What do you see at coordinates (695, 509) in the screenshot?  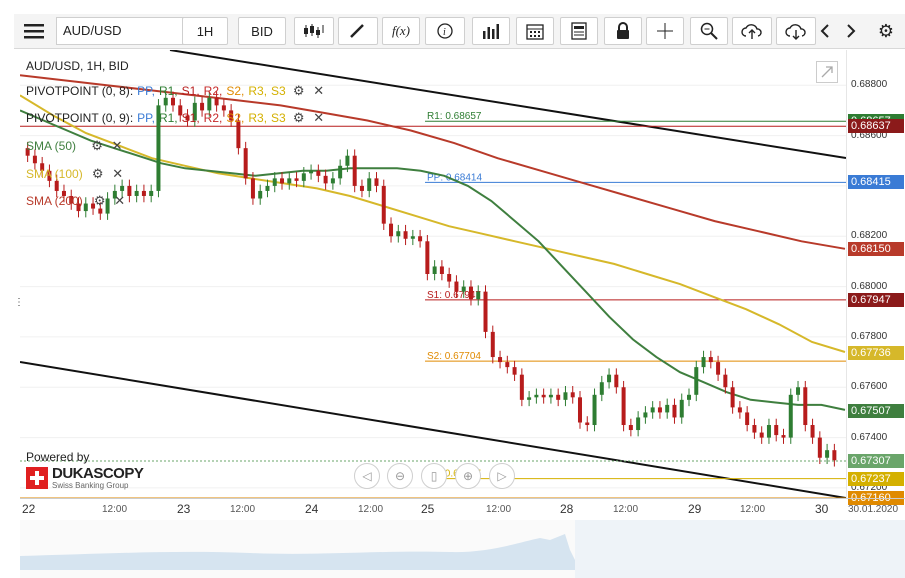 I see `x-day-label: 29` at bounding box center [695, 509].